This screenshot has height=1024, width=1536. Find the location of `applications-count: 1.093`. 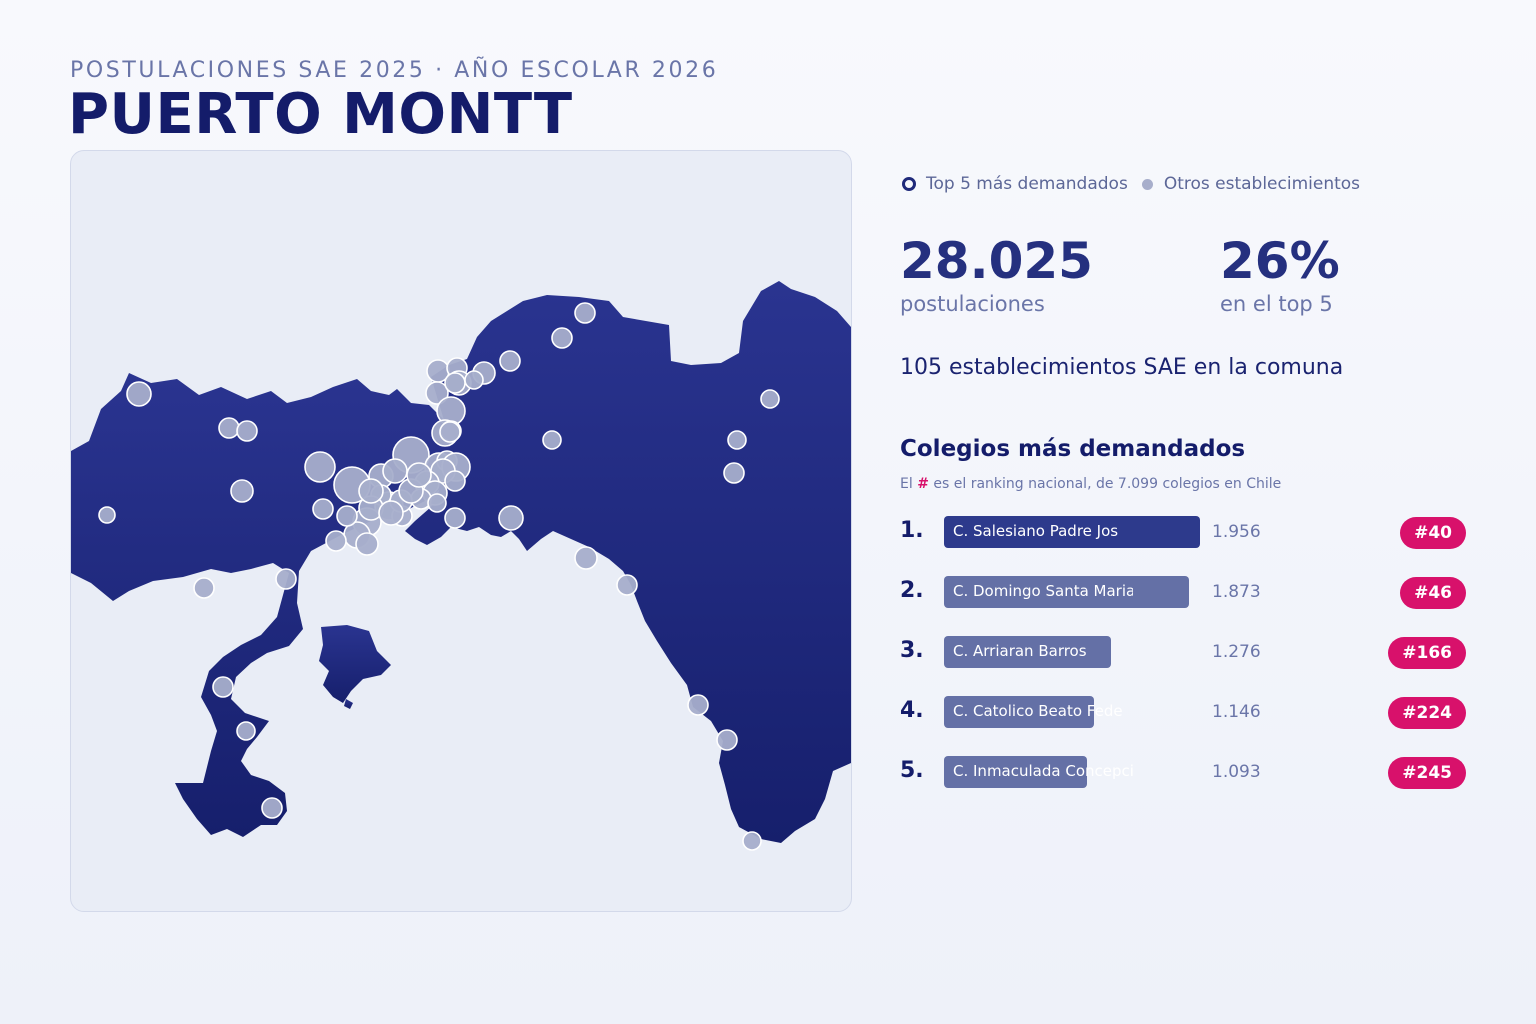

applications-count: 1.093 is located at coordinates (1236, 772).